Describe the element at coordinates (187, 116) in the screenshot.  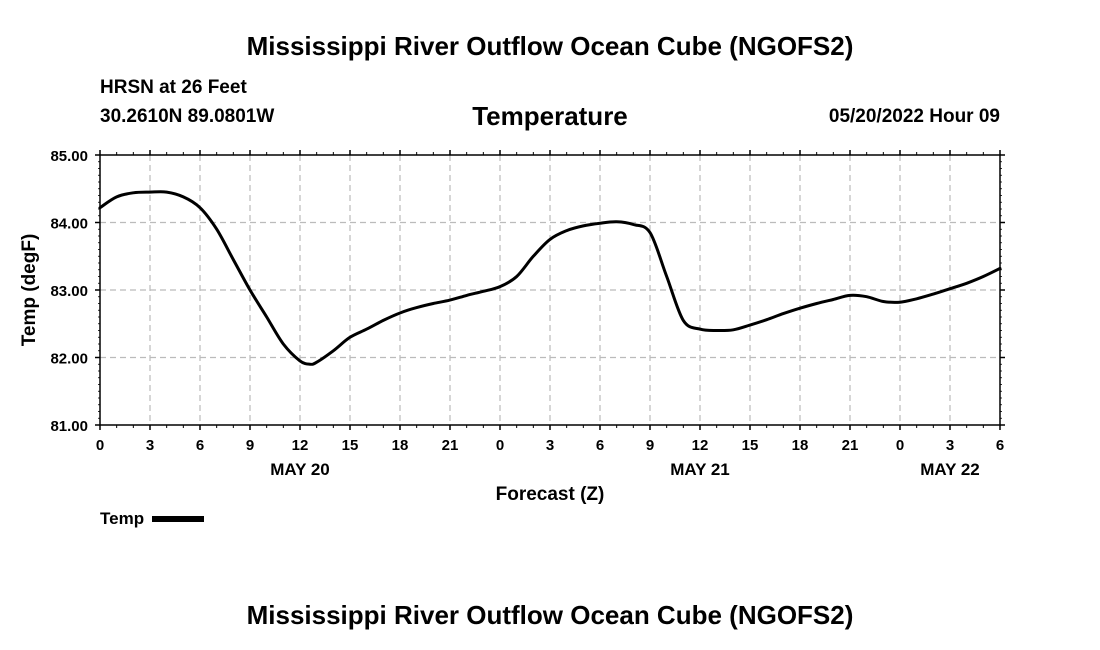
I see `coordinates-label: 30.2610N 89.0801W` at that location.